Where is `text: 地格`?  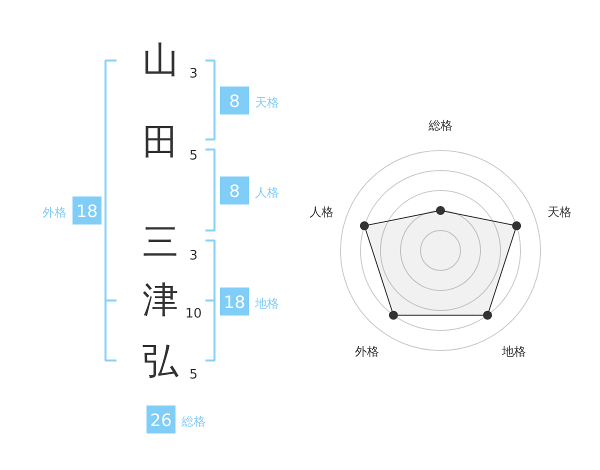
text: 地格 is located at coordinates (266, 303).